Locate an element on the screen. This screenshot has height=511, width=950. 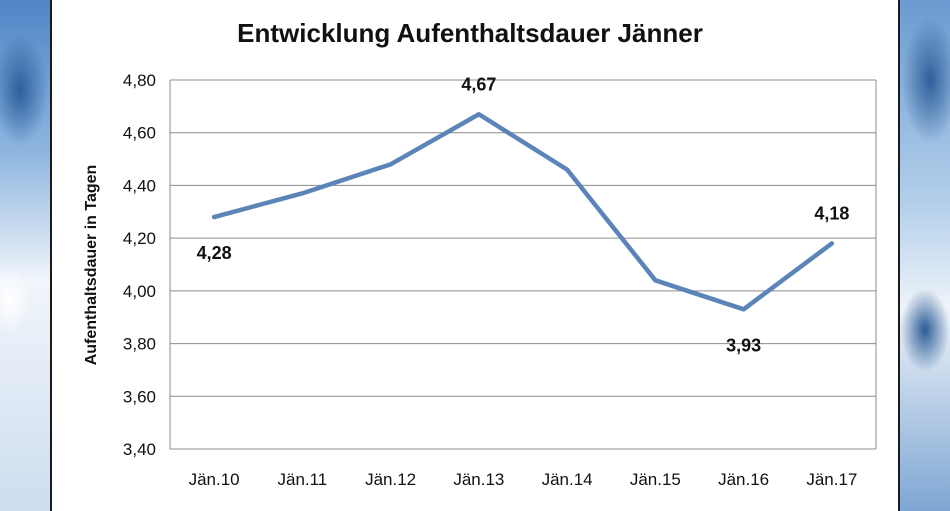
x-tick-label: Jän.11 is located at coordinates (302, 479).